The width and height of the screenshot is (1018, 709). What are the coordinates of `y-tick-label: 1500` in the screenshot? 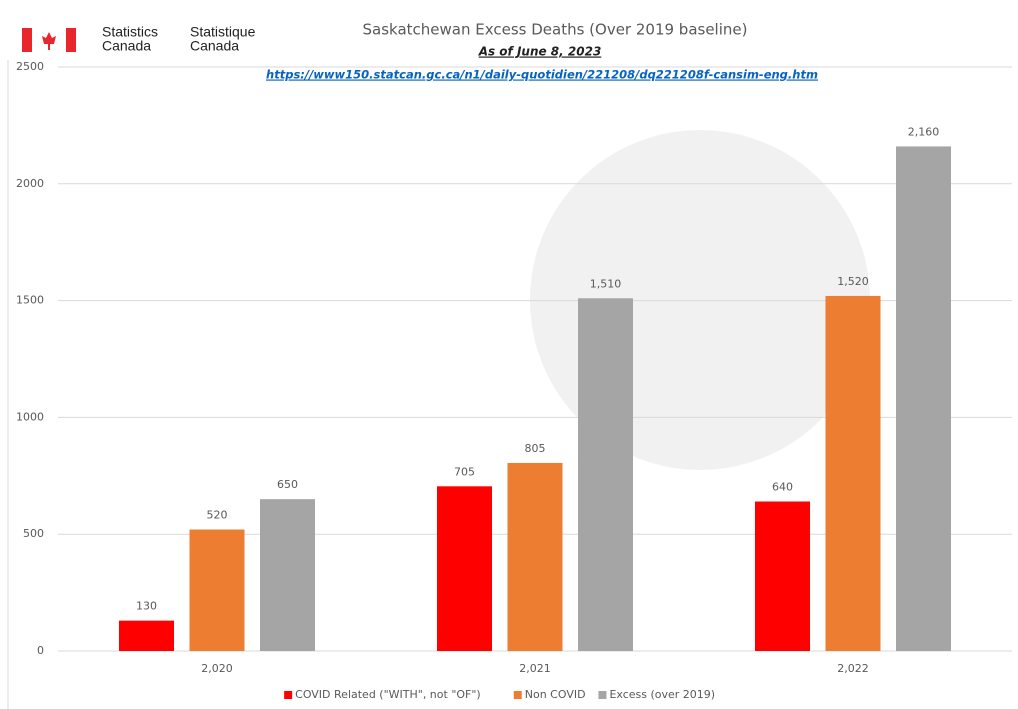 It's located at (30, 300).